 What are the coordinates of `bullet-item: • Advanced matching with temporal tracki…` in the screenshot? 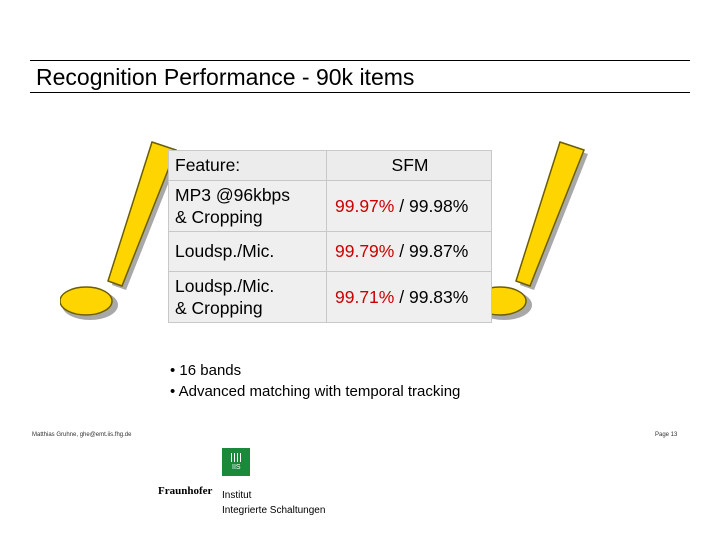 It's located at (315, 391).